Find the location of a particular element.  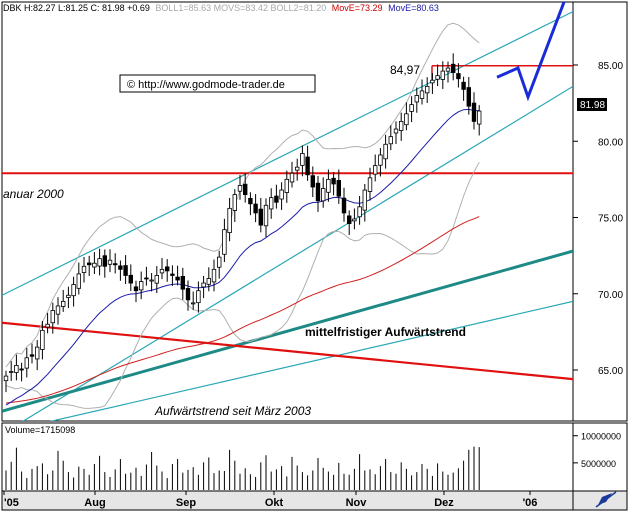

time-tick-label: Dez is located at coordinates (444, 503).